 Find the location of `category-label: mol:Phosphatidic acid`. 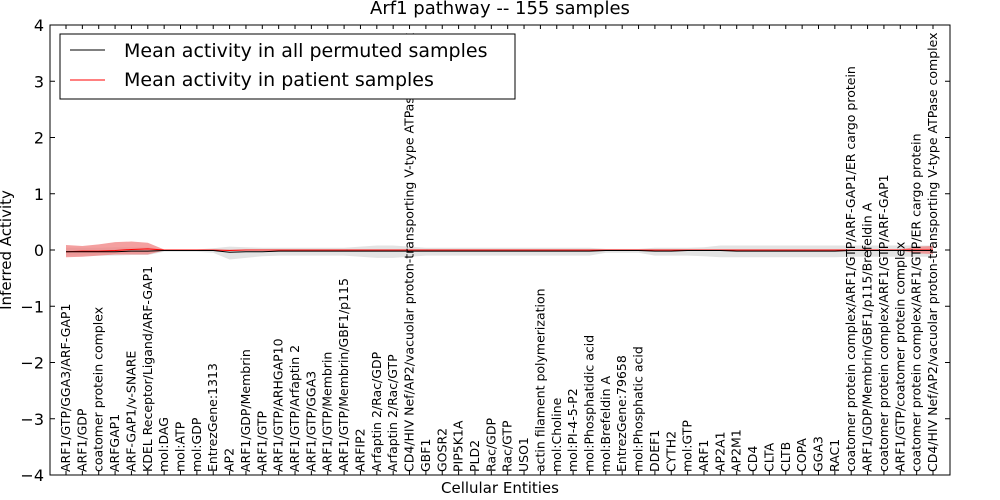

category-label: mol:Phosphatidic acid is located at coordinates (588, 403).